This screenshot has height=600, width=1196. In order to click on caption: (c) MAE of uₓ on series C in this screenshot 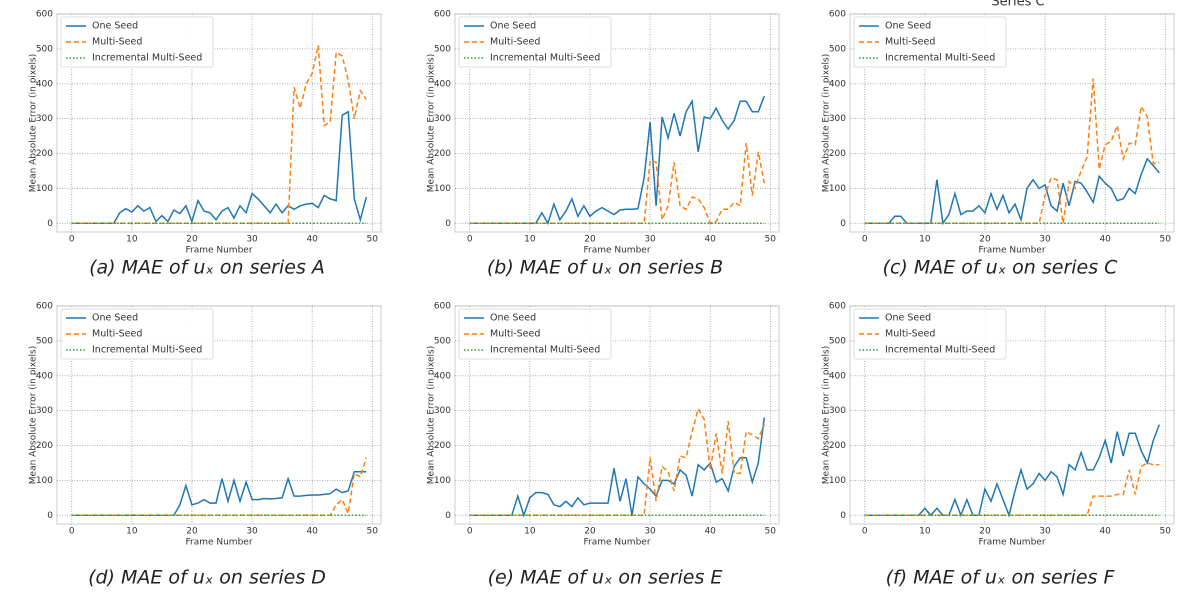, I will do `click(1001, 268)`.